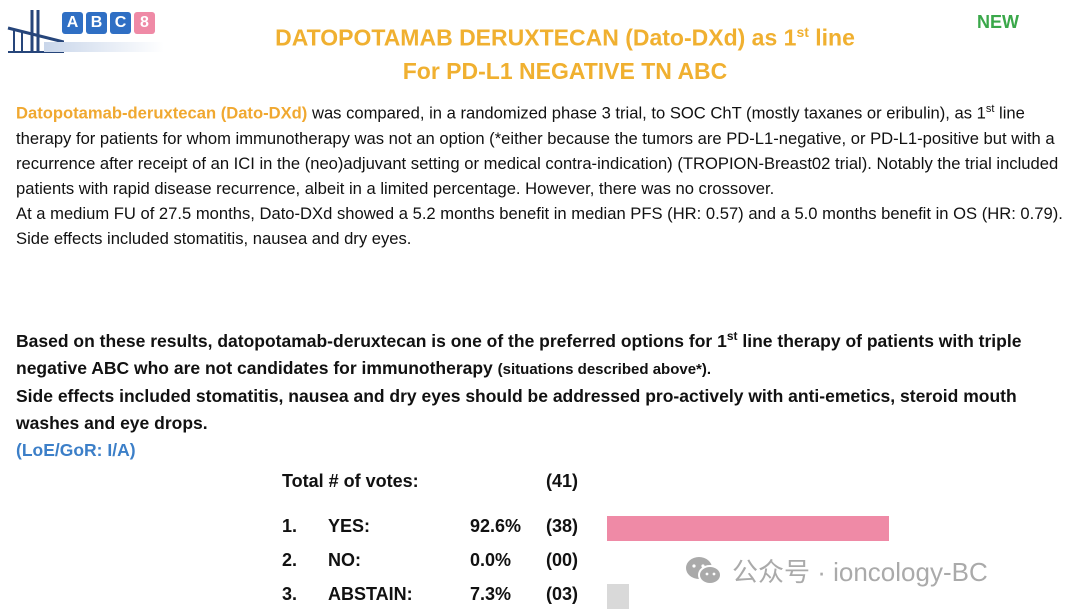 The height and width of the screenshot is (611, 1080). I want to click on wechat-icon, so click(704, 570).